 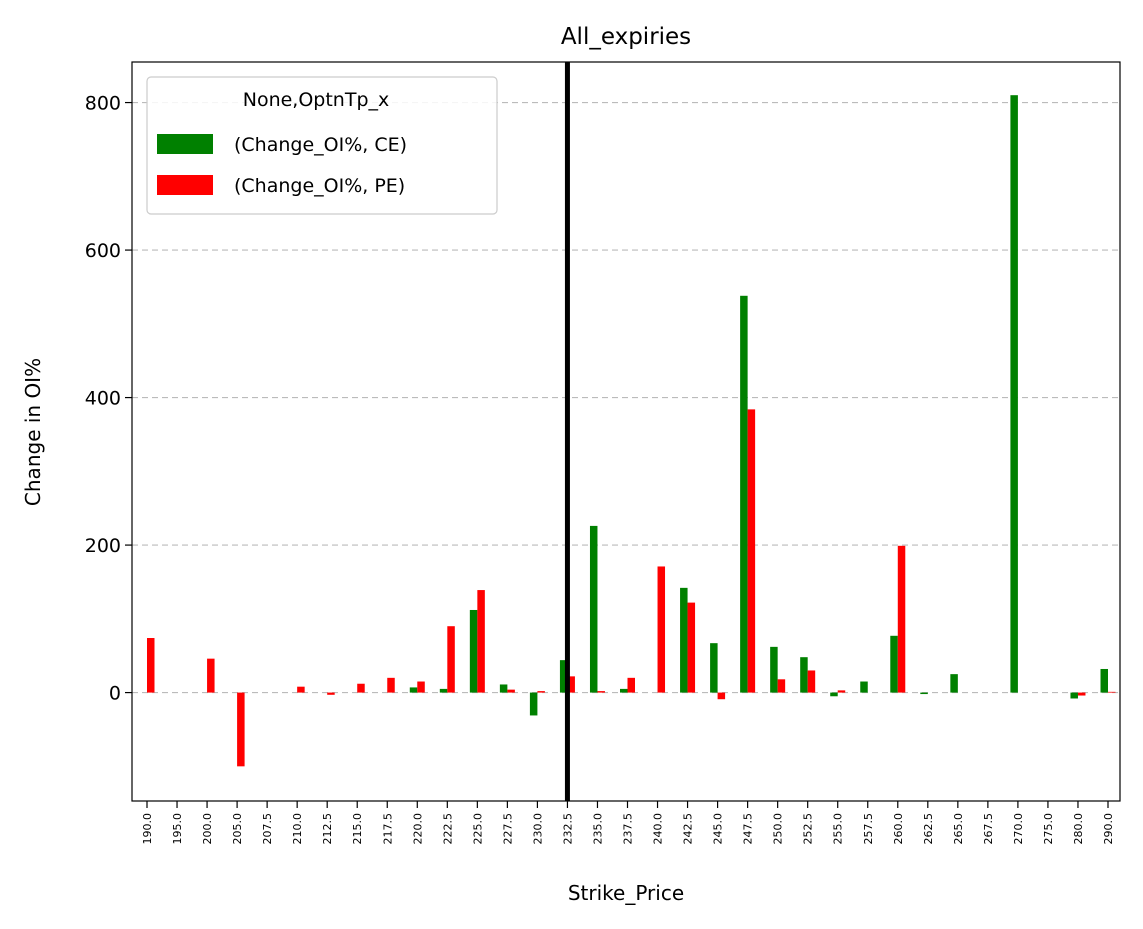 I want to click on y-axis: 0 200 400 600 800, so click(x=108, y=399).